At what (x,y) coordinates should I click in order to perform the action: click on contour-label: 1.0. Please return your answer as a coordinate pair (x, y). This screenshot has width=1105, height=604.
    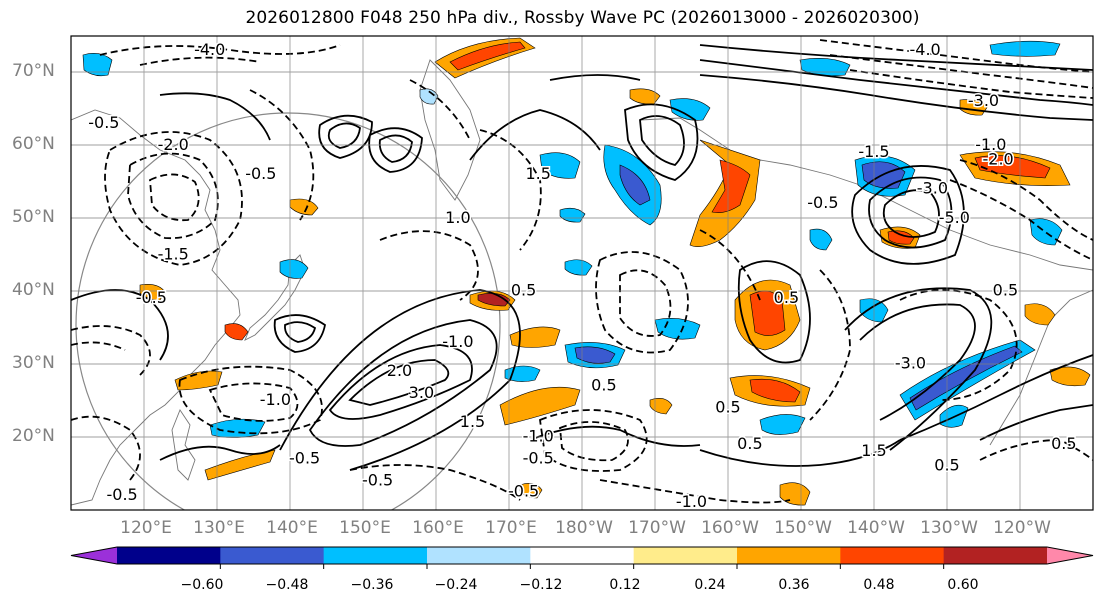
    Looking at the image, I should click on (457, 217).